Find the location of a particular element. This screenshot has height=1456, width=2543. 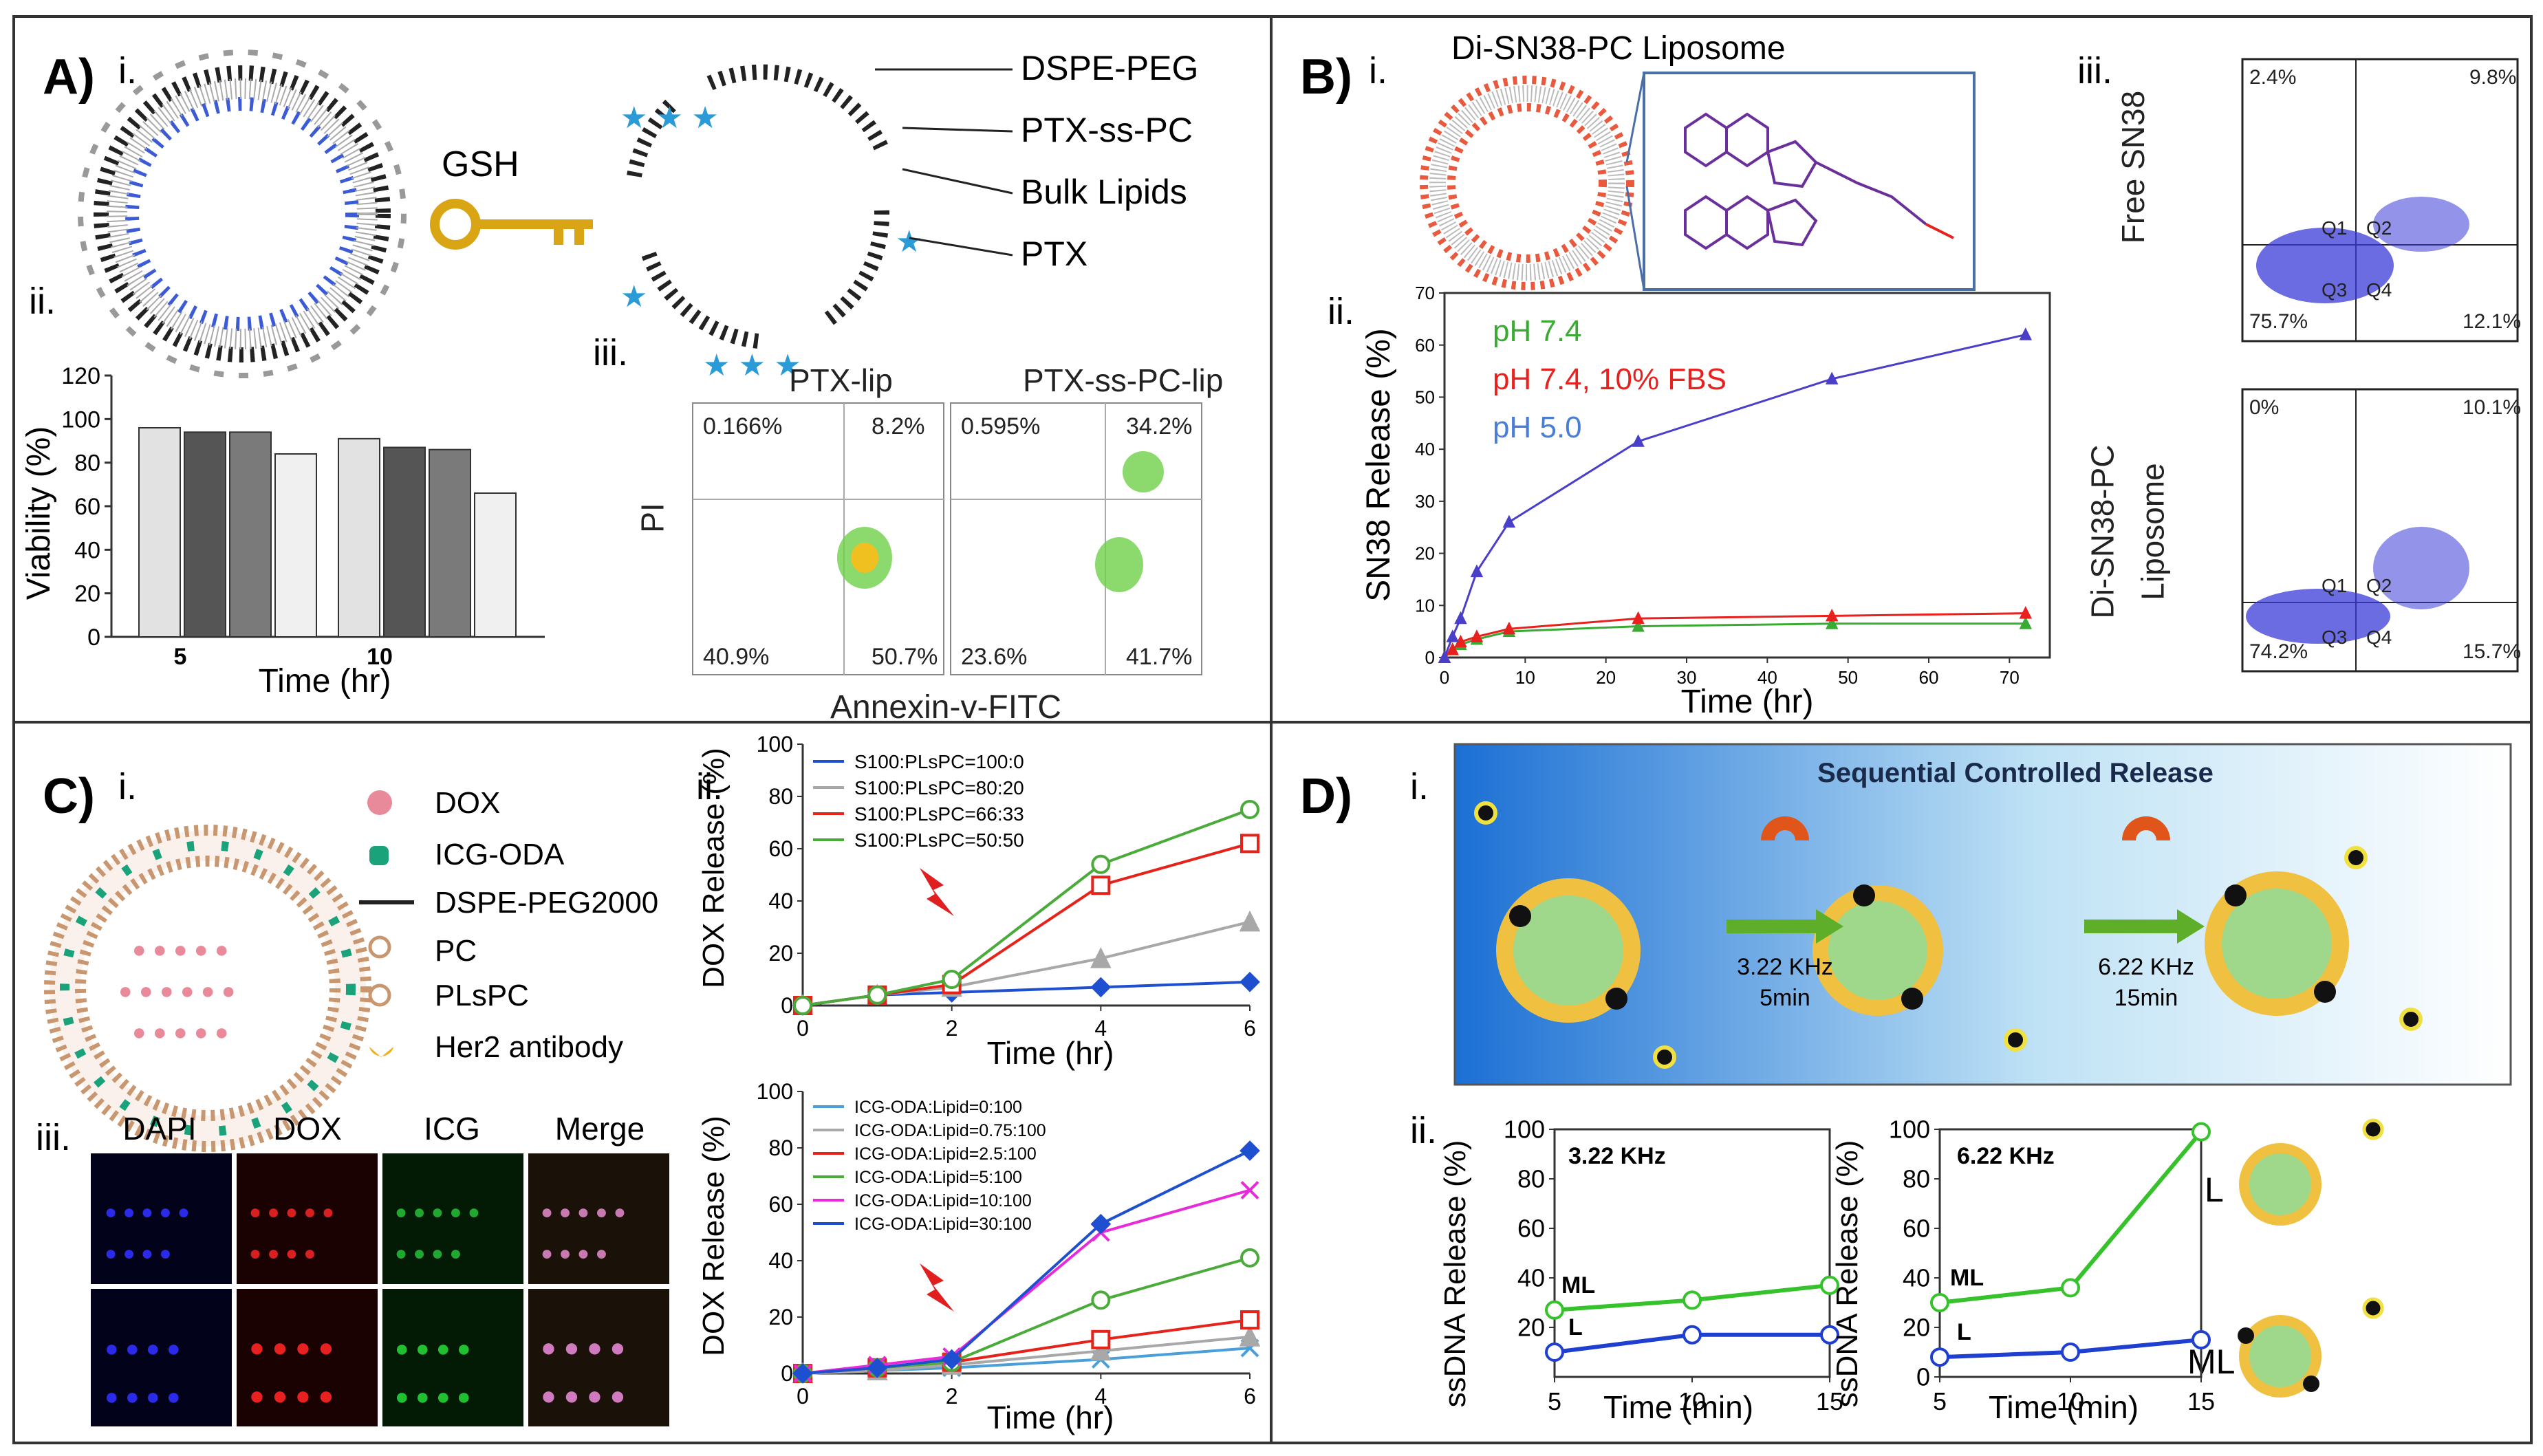

d-left-xlabel: Time (min) is located at coordinates (1678, 1407).